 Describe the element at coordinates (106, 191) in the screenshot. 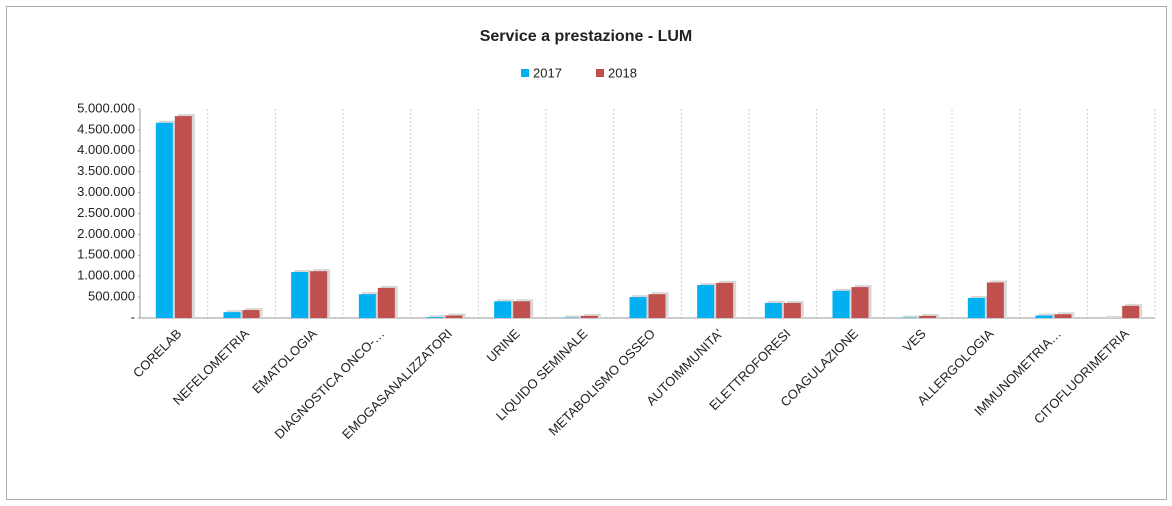

I see `y-tick-label: 3.000.000` at that location.